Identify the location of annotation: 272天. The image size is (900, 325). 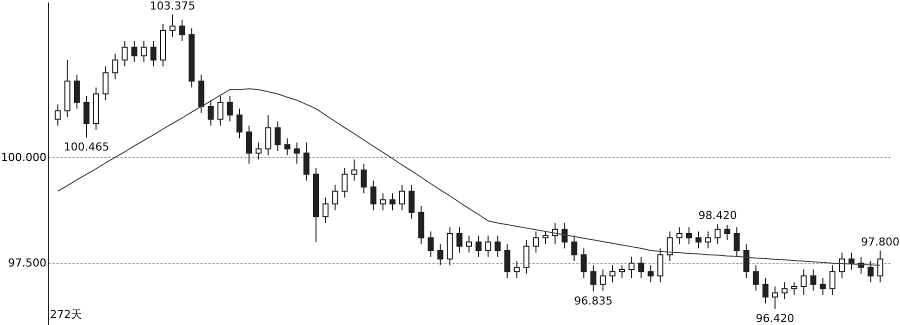
(66, 314).